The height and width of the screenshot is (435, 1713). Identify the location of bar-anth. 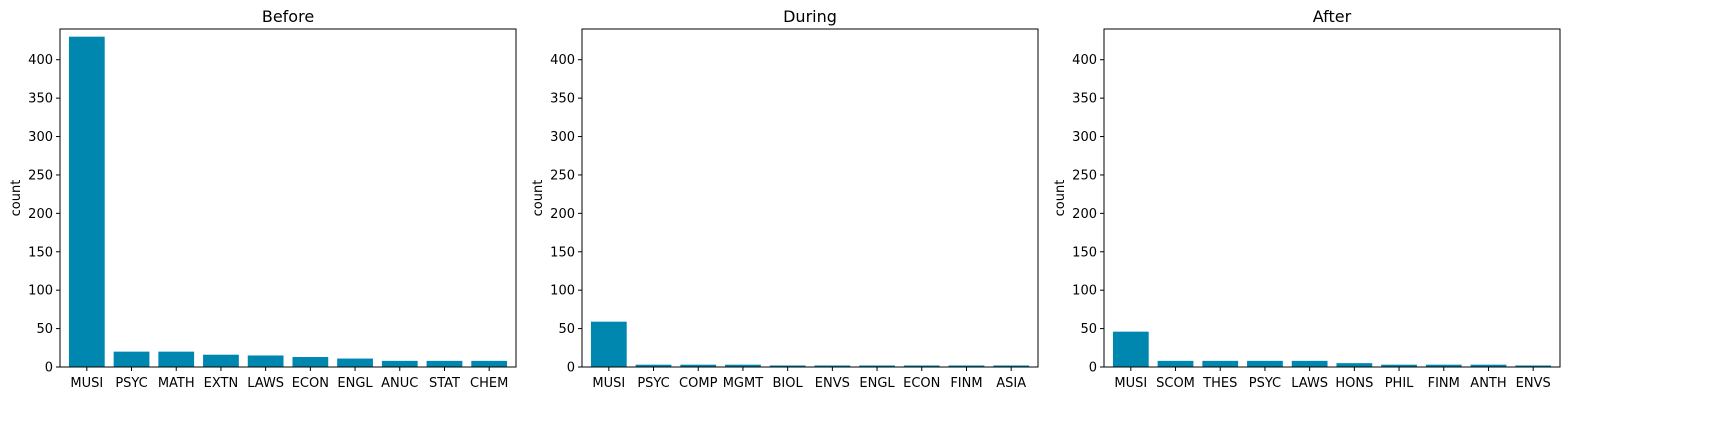
(1488, 365).